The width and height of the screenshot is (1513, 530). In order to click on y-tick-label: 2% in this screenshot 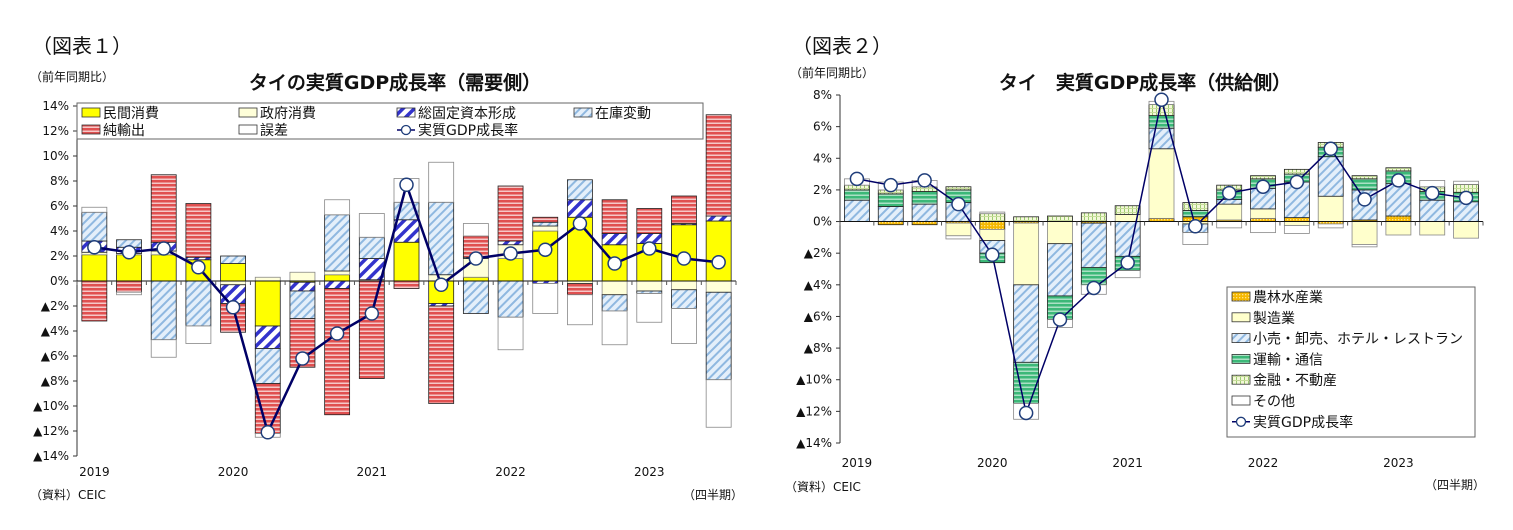, I will do `click(59, 256)`.